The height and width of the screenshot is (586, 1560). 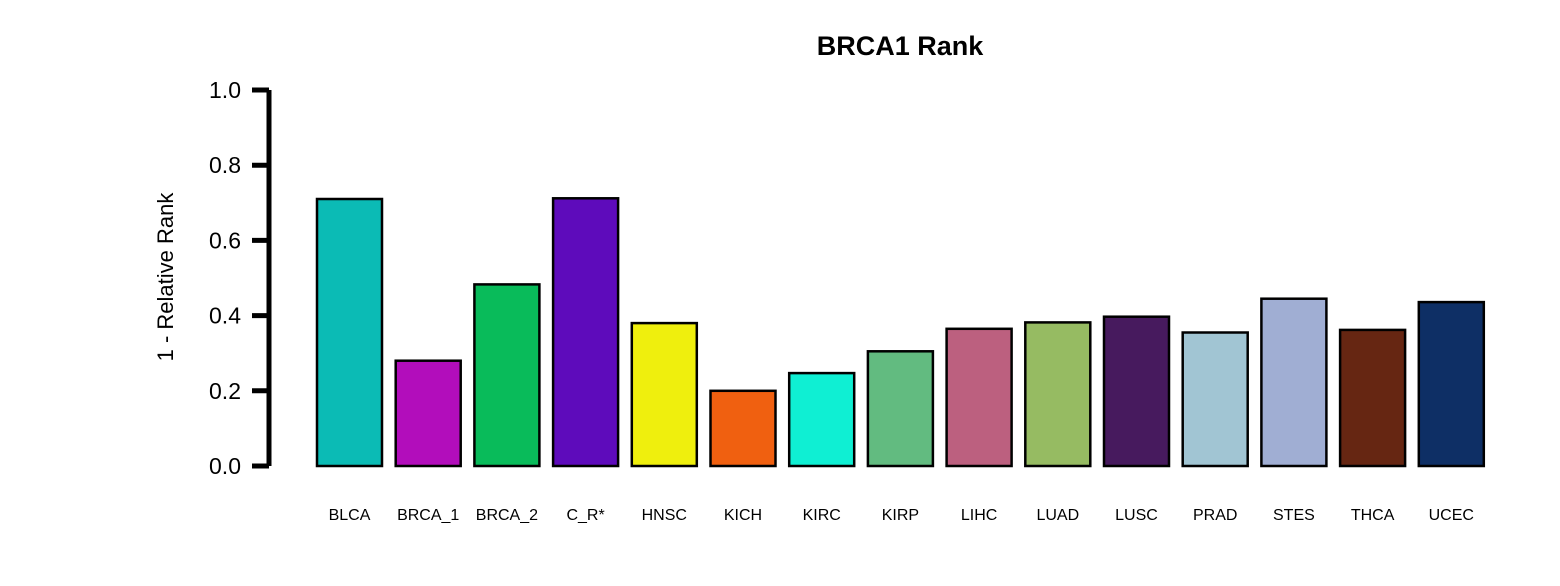 I want to click on x-tick-label: KIRP, so click(x=900, y=515).